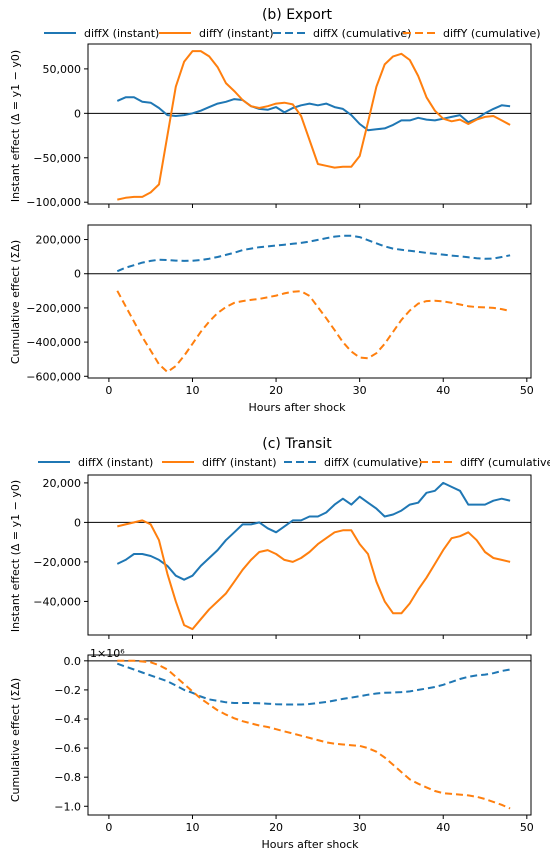  I want to click on chart-title-export: (b) Export, so click(297, 15).